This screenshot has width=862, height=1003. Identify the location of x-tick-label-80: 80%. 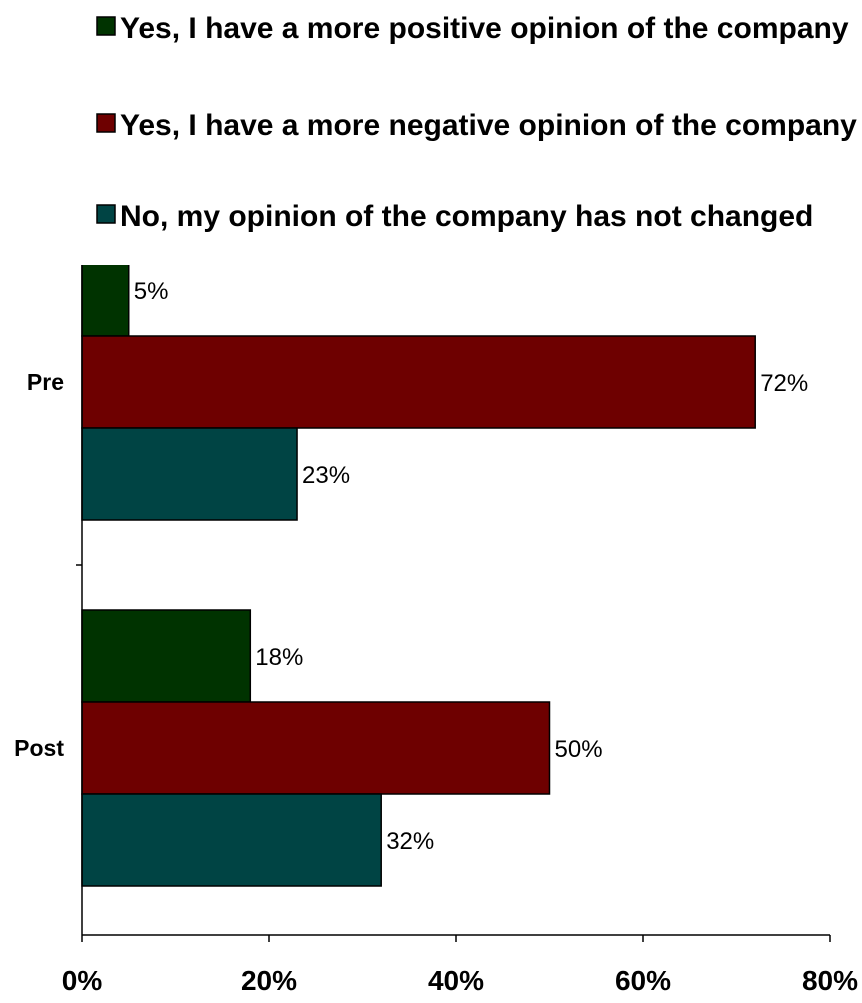
(830, 980).